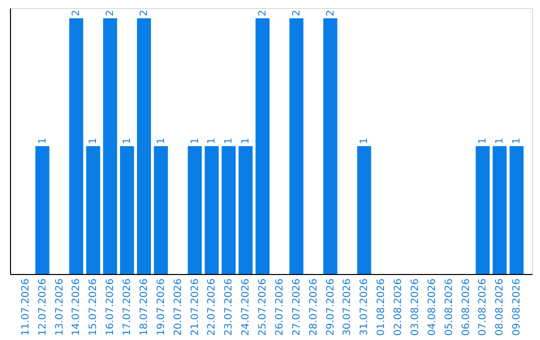  I want to click on x-tick-label: 06.08.2026, so click(466, 307).